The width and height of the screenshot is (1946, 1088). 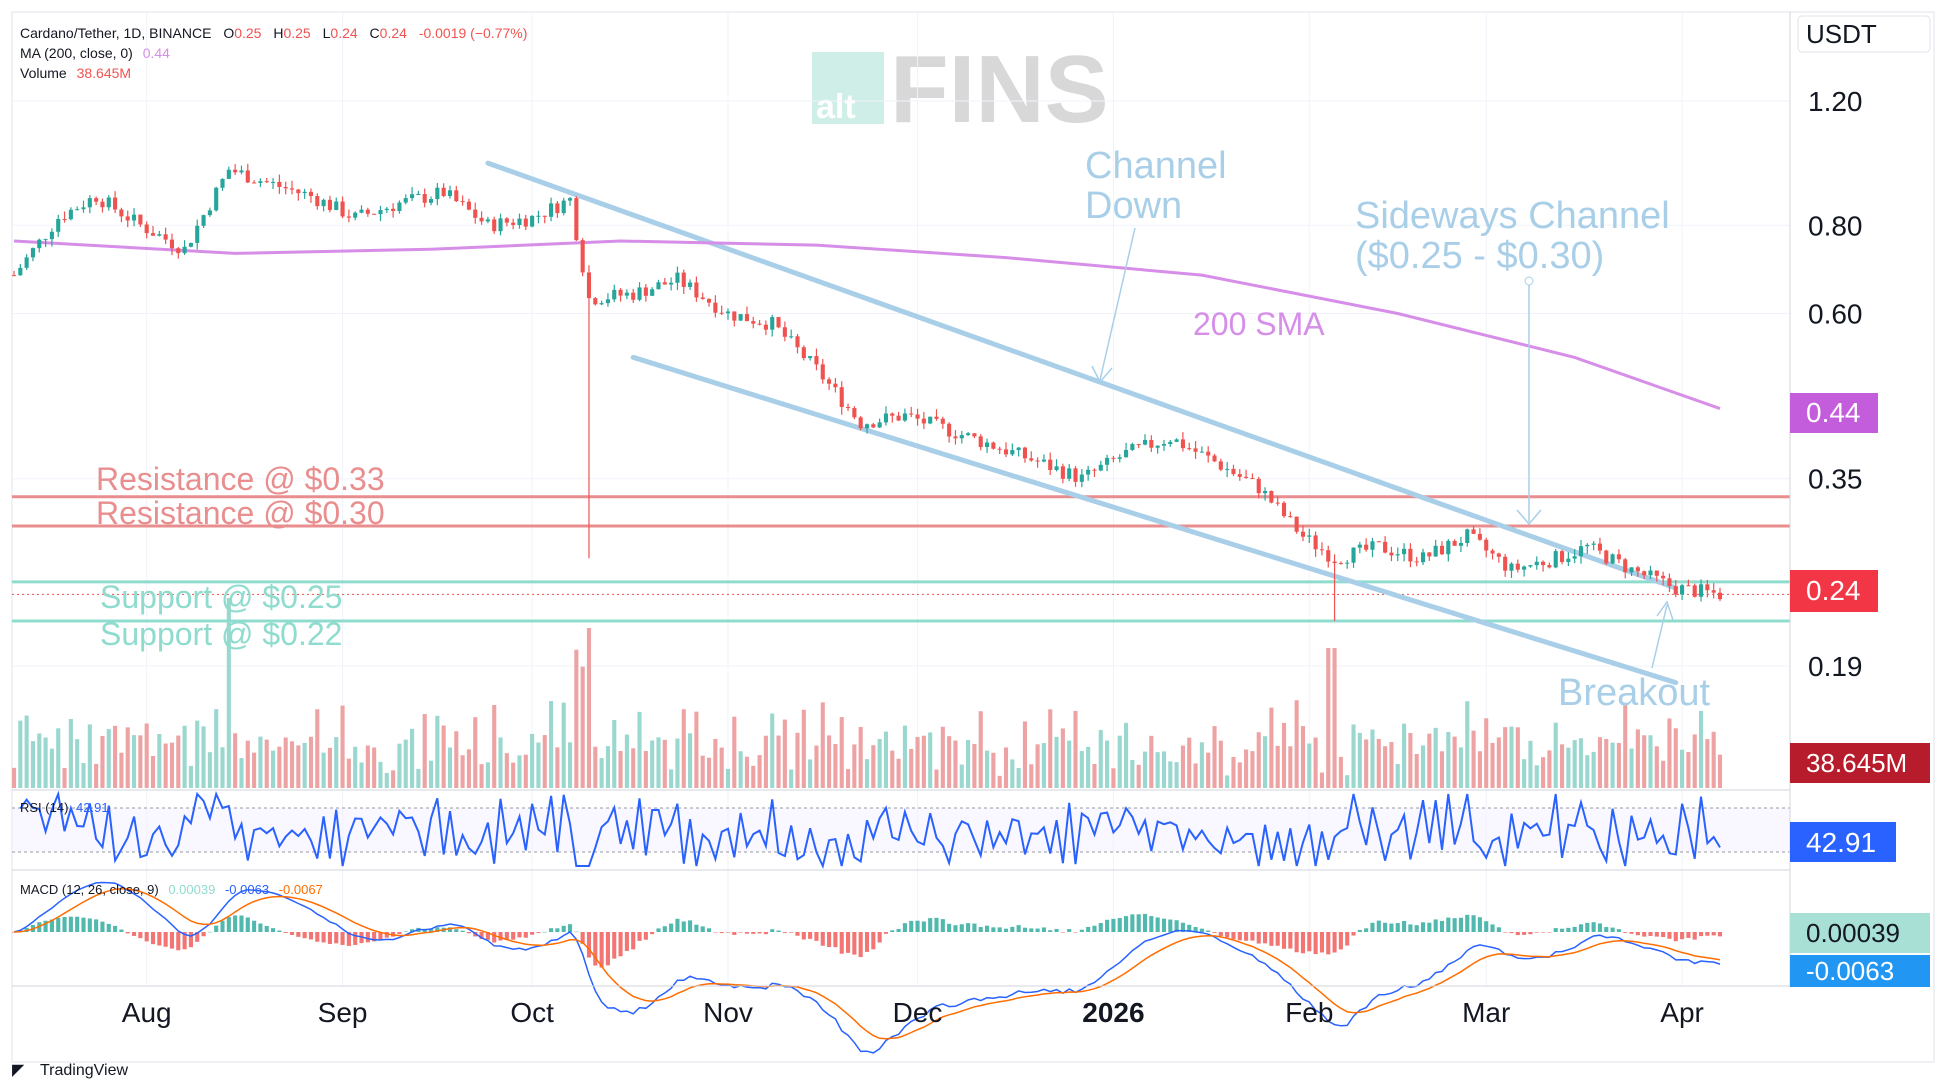 I want to click on ma-value: 0.44, so click(x=156, y=53).